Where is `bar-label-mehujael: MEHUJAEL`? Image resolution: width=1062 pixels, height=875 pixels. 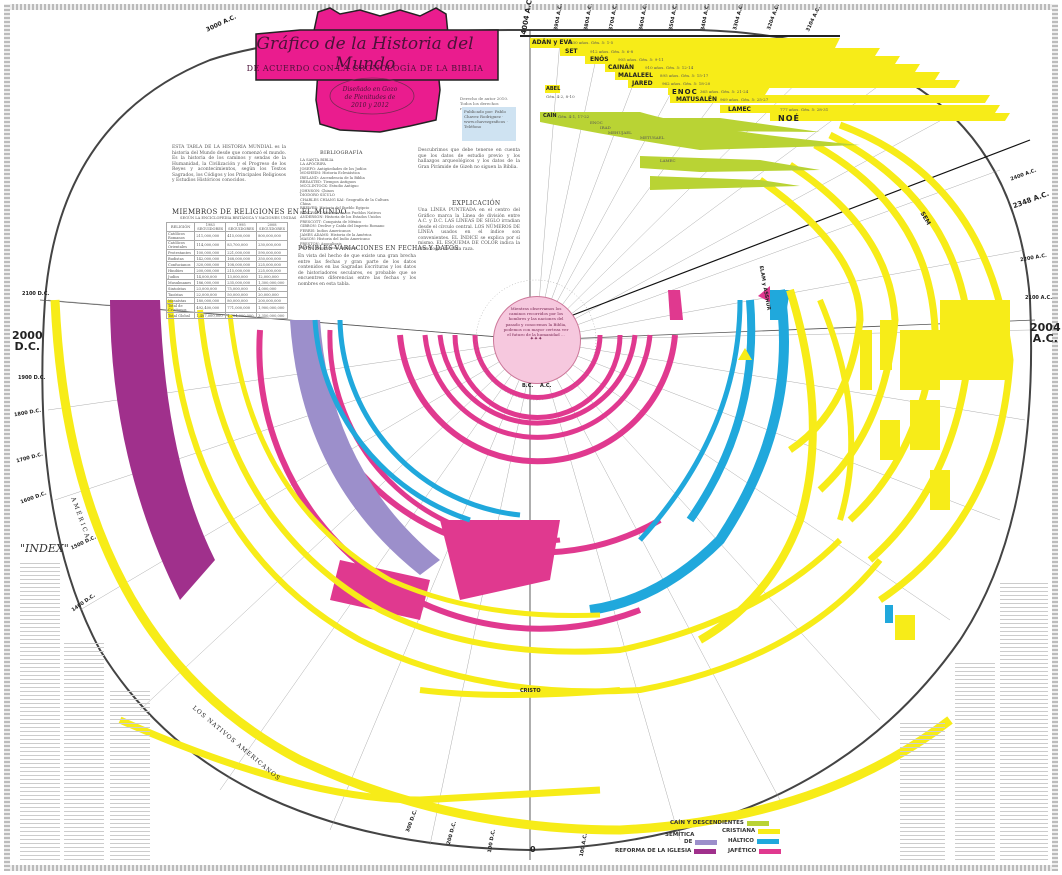
bar-label-mehujael: MEHUJAEL is located at coordinates (620, 132).